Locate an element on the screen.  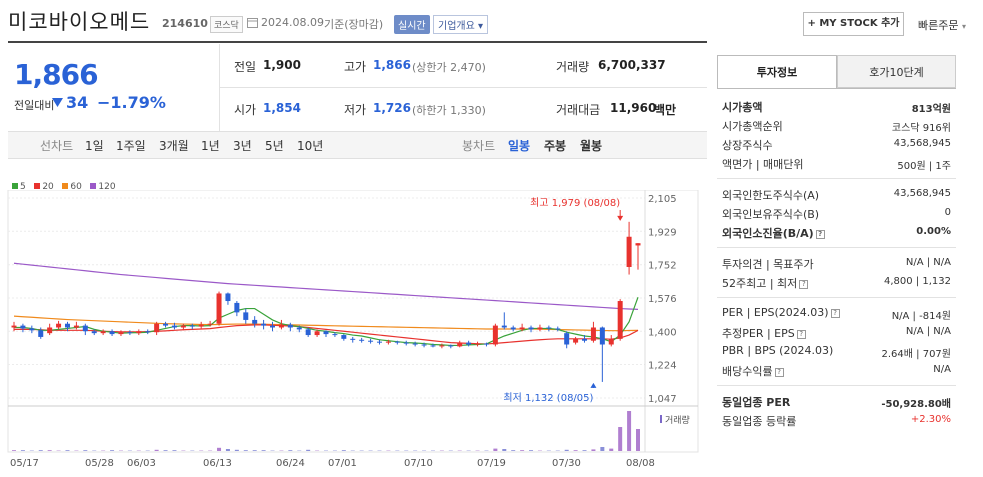
volume-legend-swatch is located at coordinates (661, 419).